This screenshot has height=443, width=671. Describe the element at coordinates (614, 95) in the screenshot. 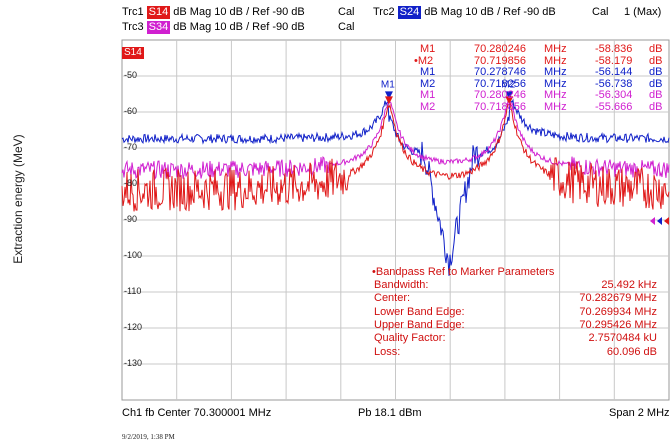

I see `marker-value: -56.304` at that location.